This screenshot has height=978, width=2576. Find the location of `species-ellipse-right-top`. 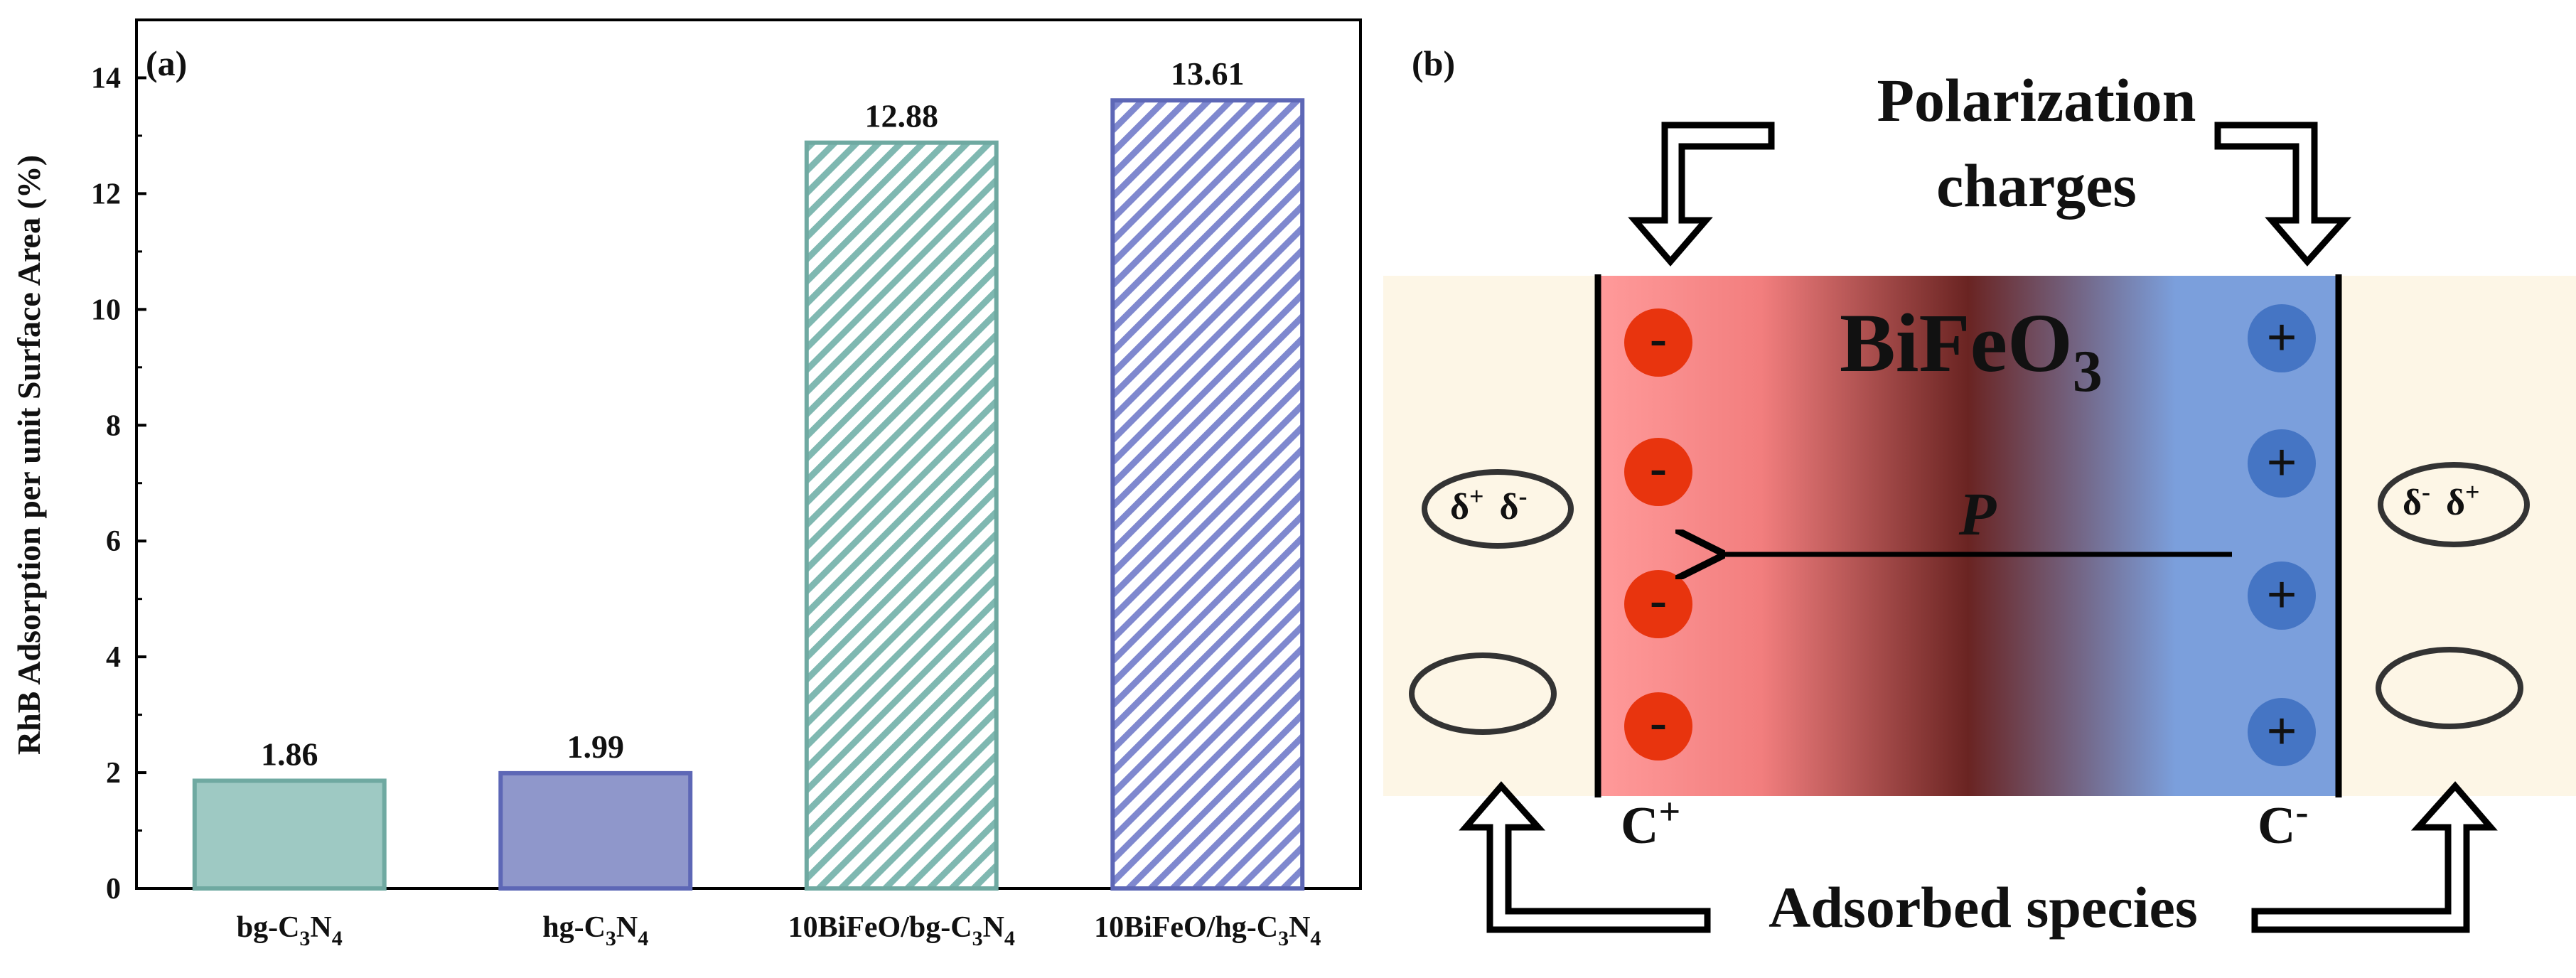

species-ellipse-right-top is located at coordinates (2454, 504).